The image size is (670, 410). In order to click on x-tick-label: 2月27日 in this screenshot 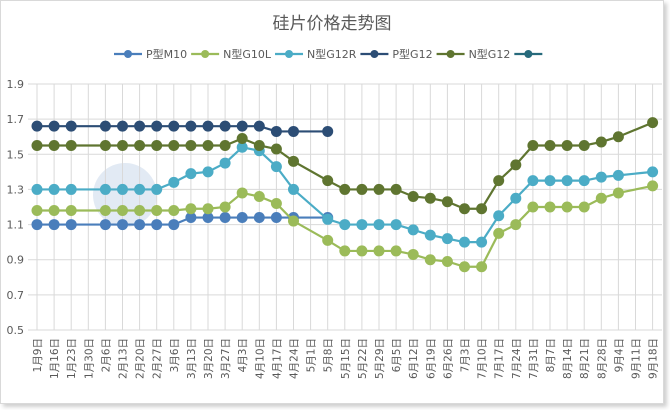, I will do `click(158, 358)`.